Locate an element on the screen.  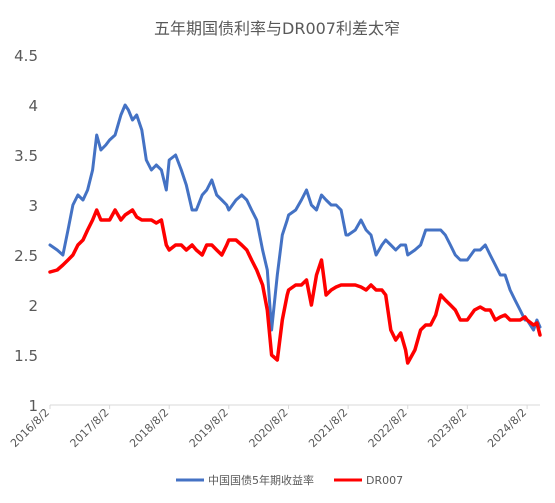
chart-title: 五年期国债利率与DR007利差太窄 is located at coordinates (277, 28).